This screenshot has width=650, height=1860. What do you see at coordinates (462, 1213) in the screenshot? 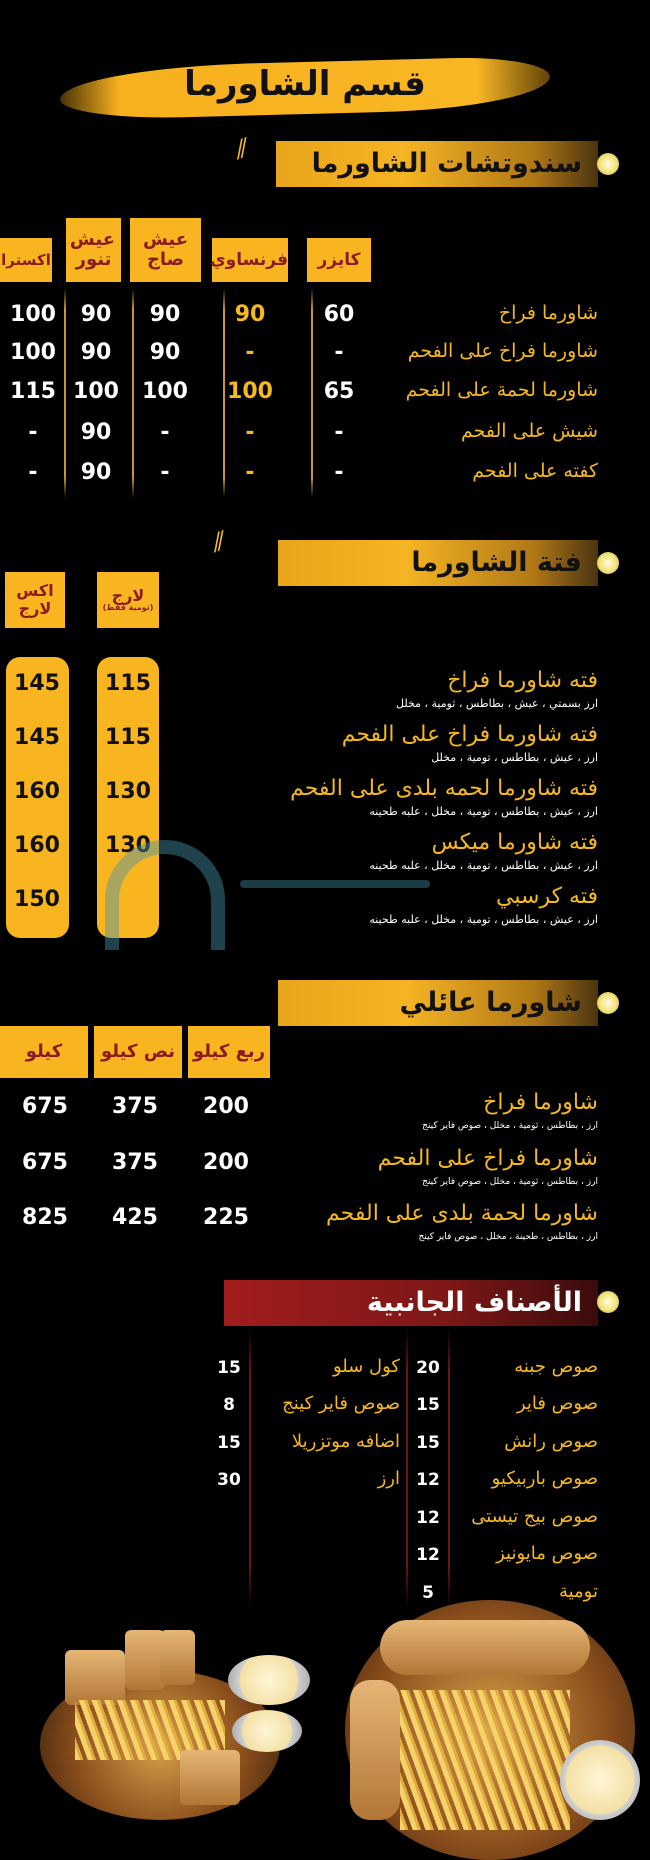
I see `menu-item-name: شاورما لحمة بلدى على الفحم` at bounding box center [462, 1213].